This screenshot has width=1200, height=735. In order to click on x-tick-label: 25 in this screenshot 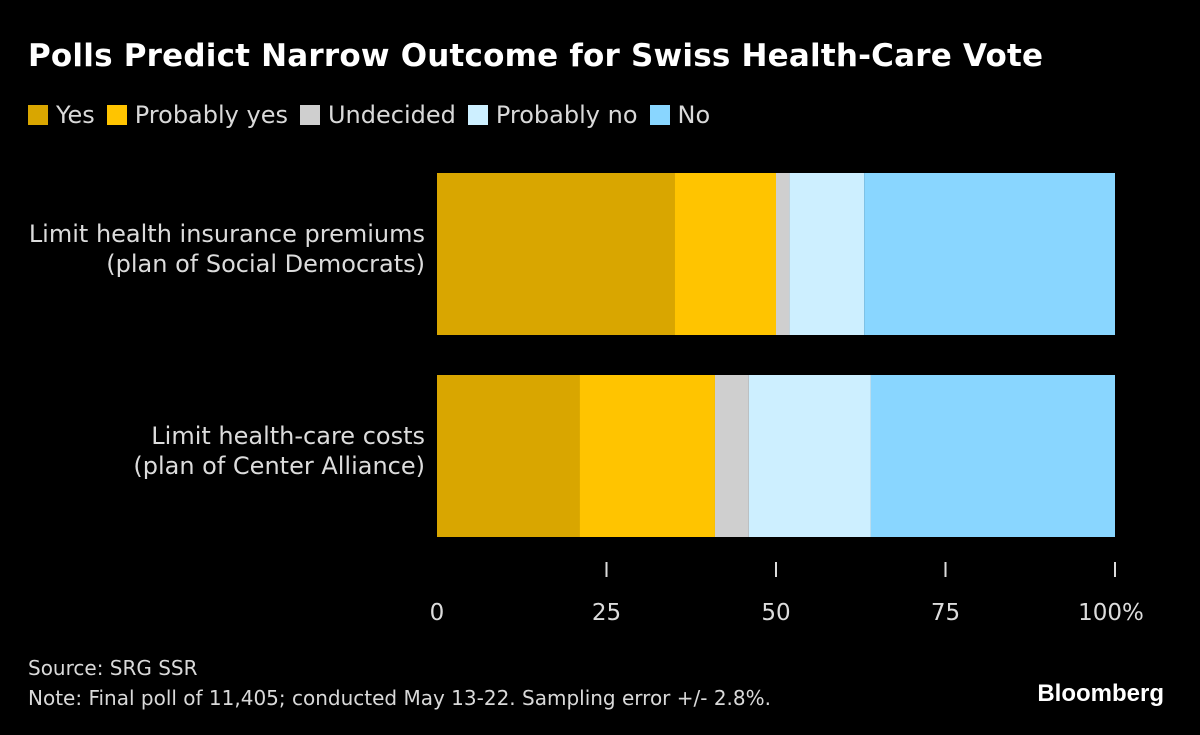, I will do `click(606, 613)`.